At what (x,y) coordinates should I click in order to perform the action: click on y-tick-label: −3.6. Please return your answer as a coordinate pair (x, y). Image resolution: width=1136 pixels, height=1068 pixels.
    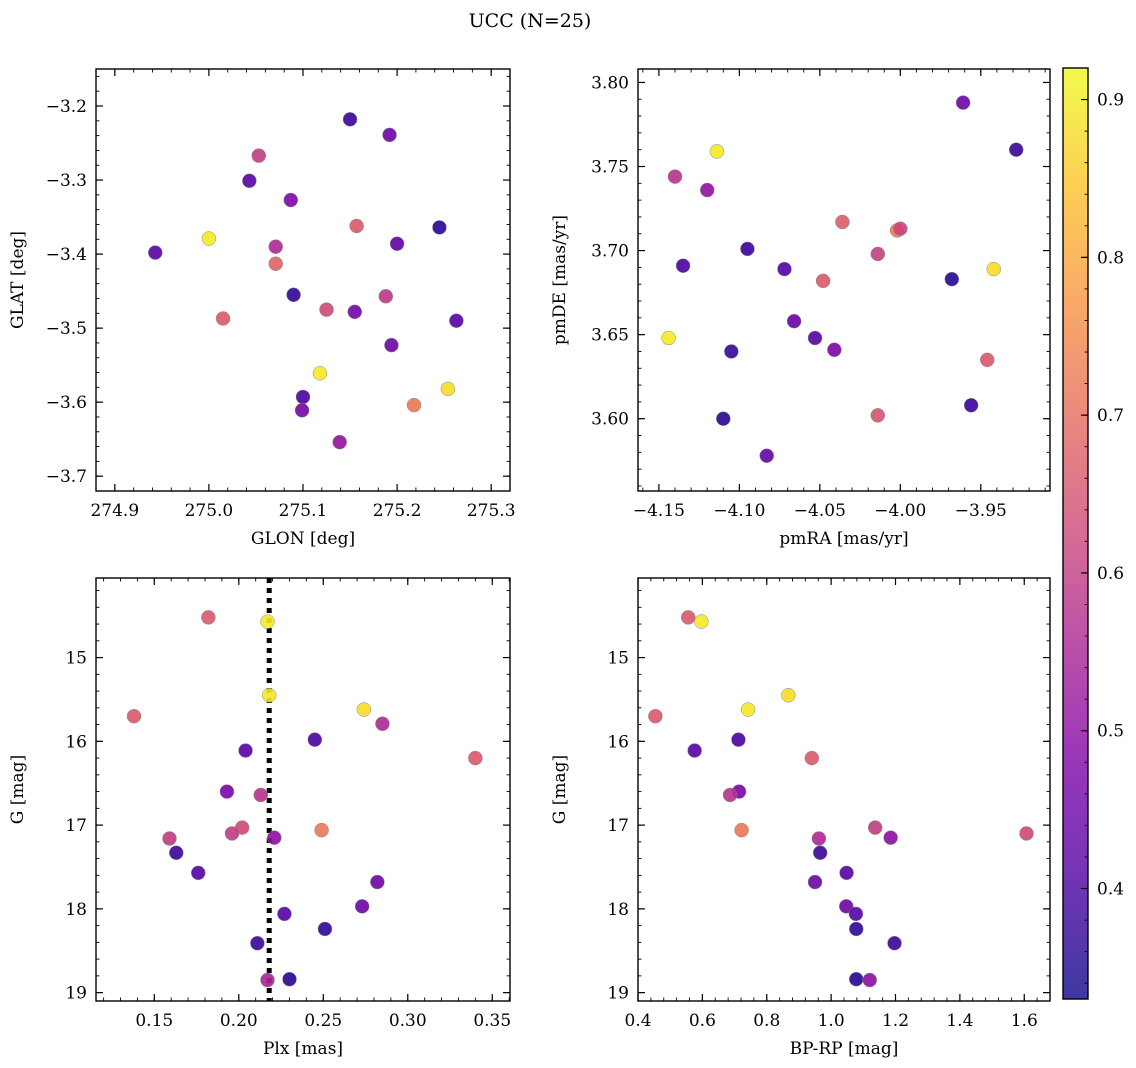
    Looking at the image, I should click on (66, 403).